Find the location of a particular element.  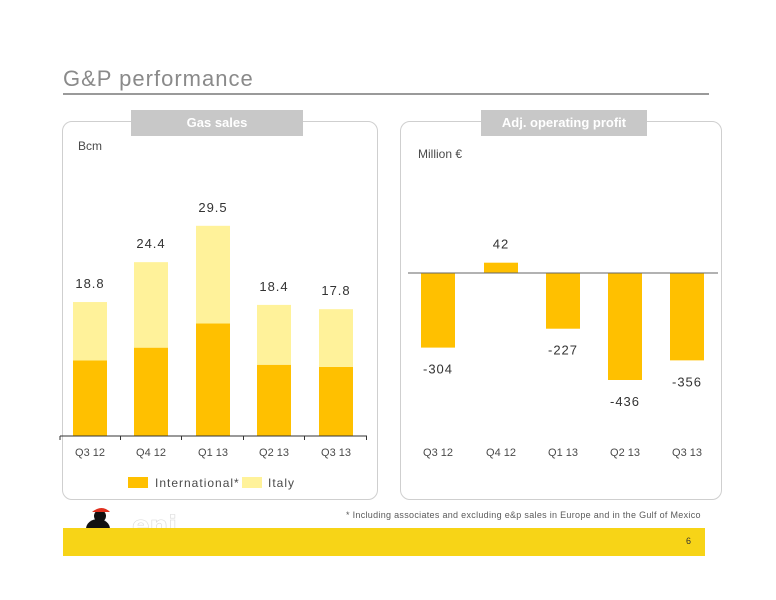

y-unit-label: Bcm is located at coordinates (90, 146).